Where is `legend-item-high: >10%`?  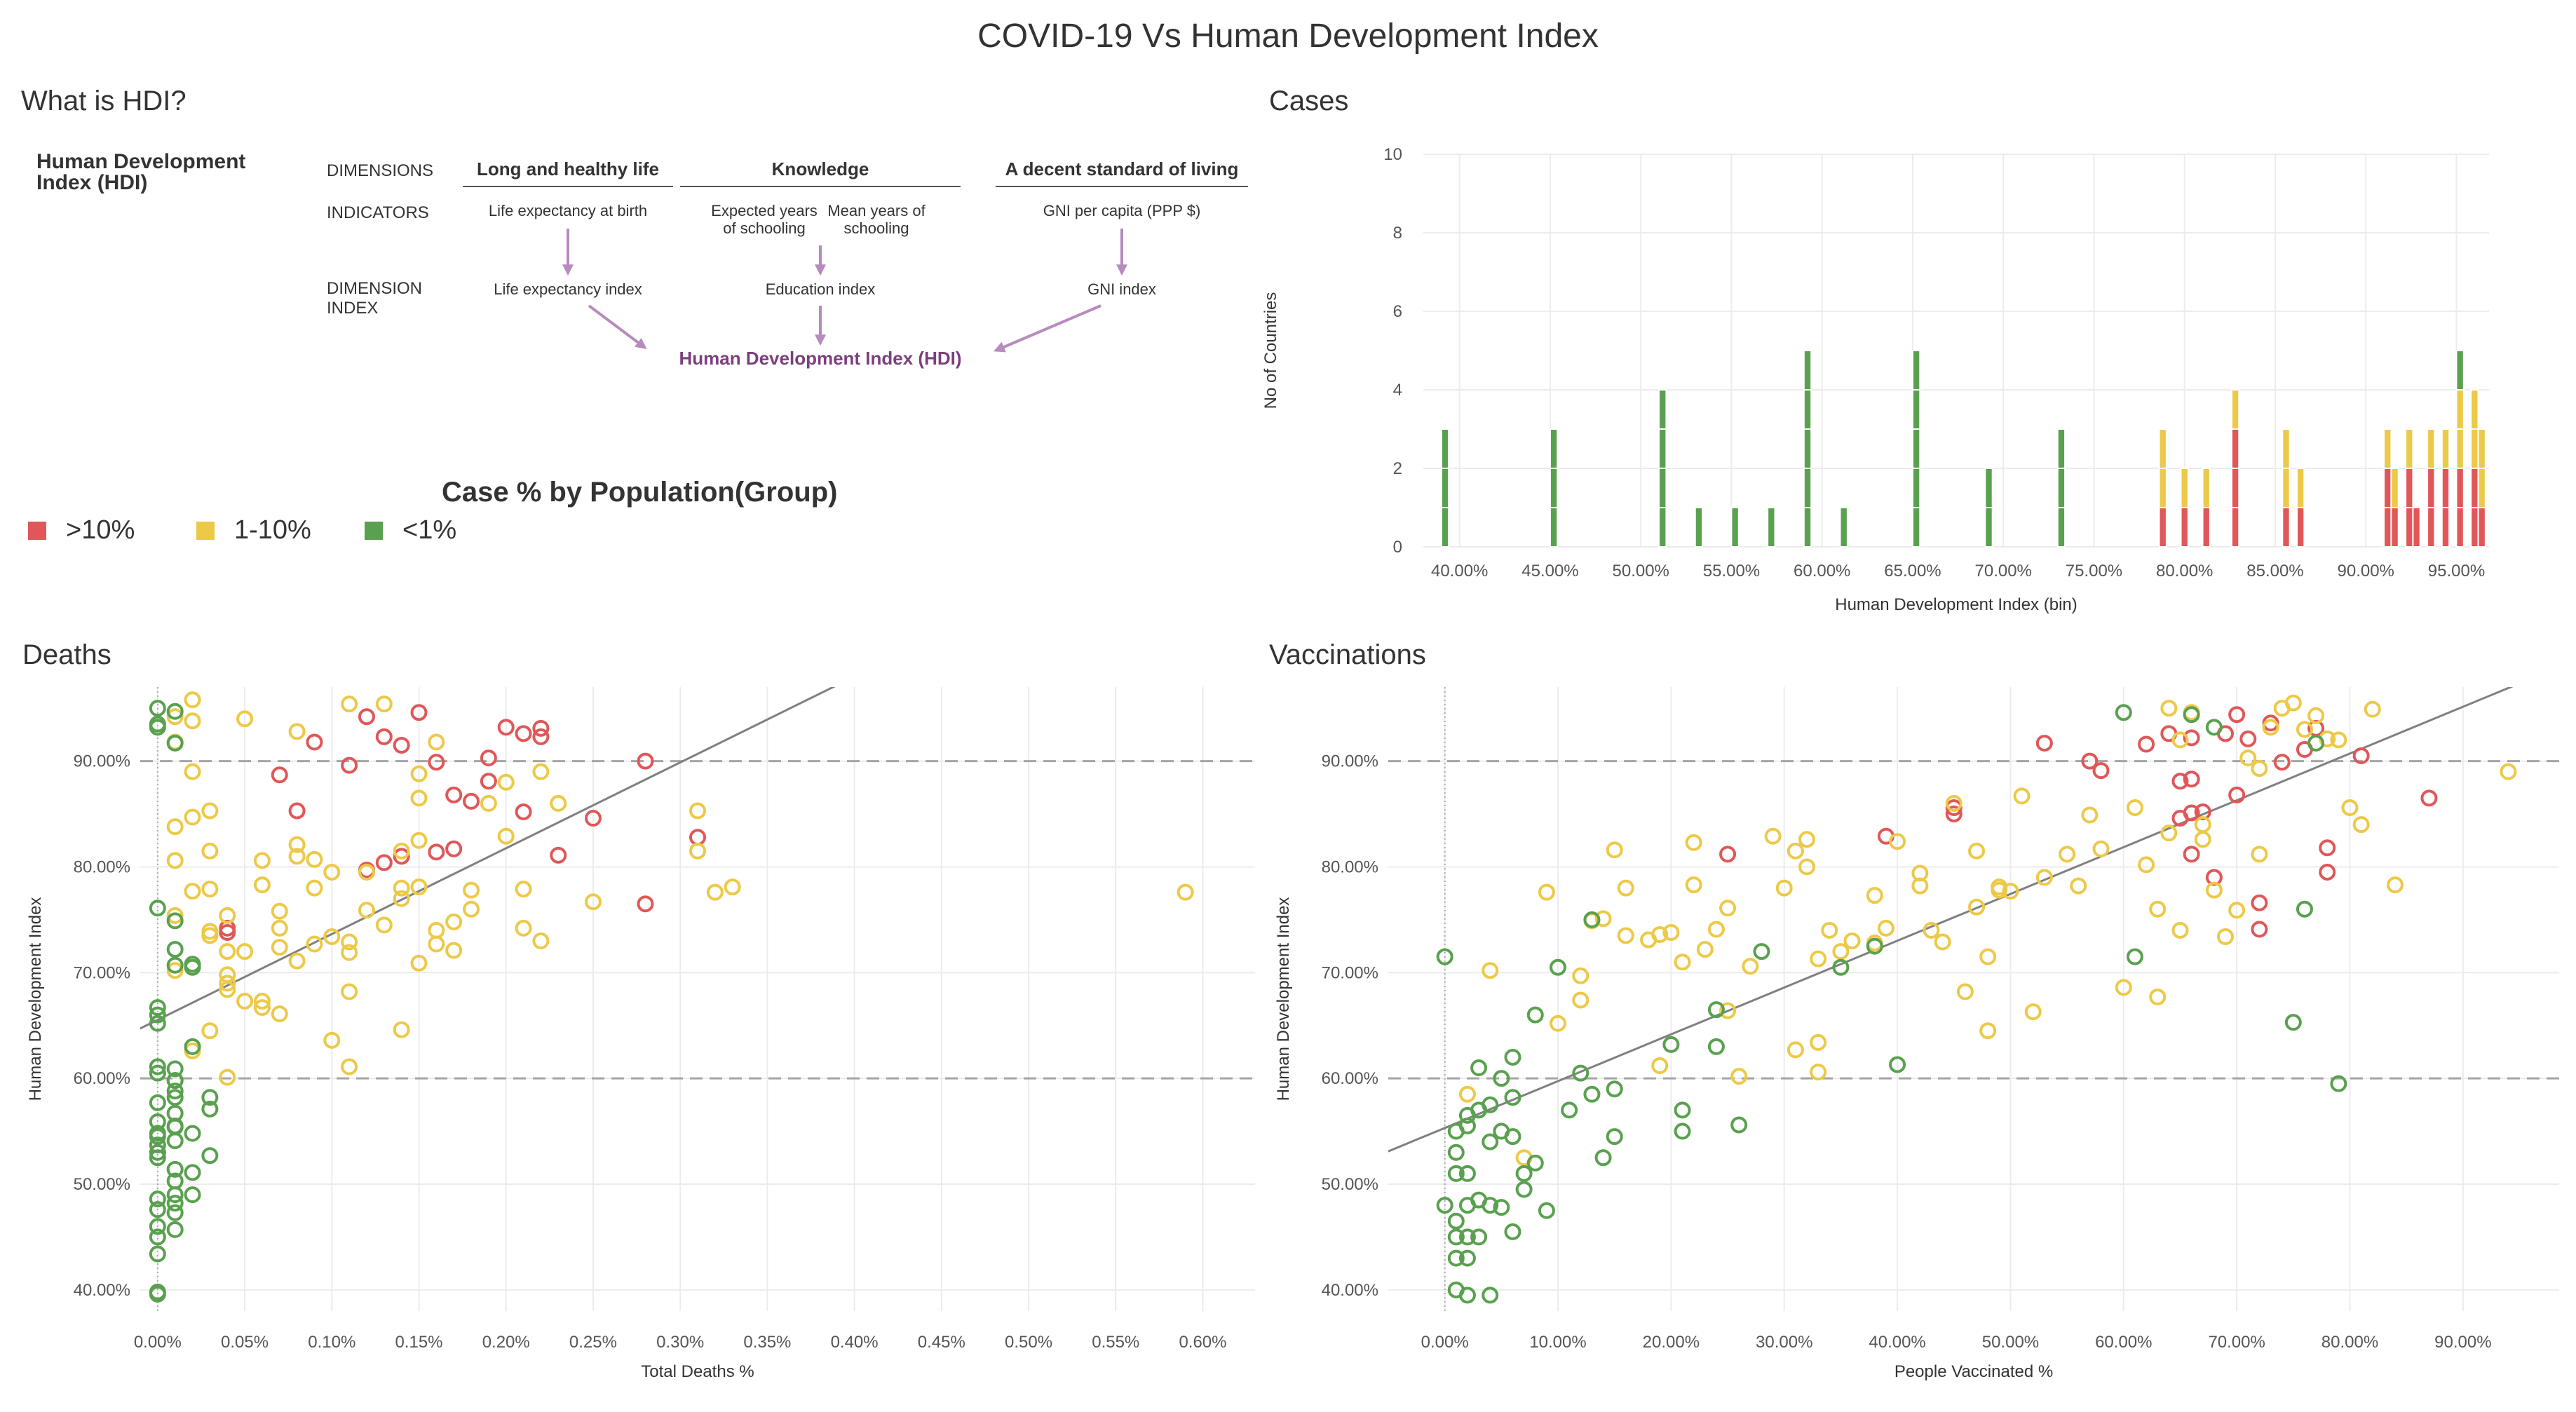 legend-item-high: >10% is located at coordinates (81, 530).